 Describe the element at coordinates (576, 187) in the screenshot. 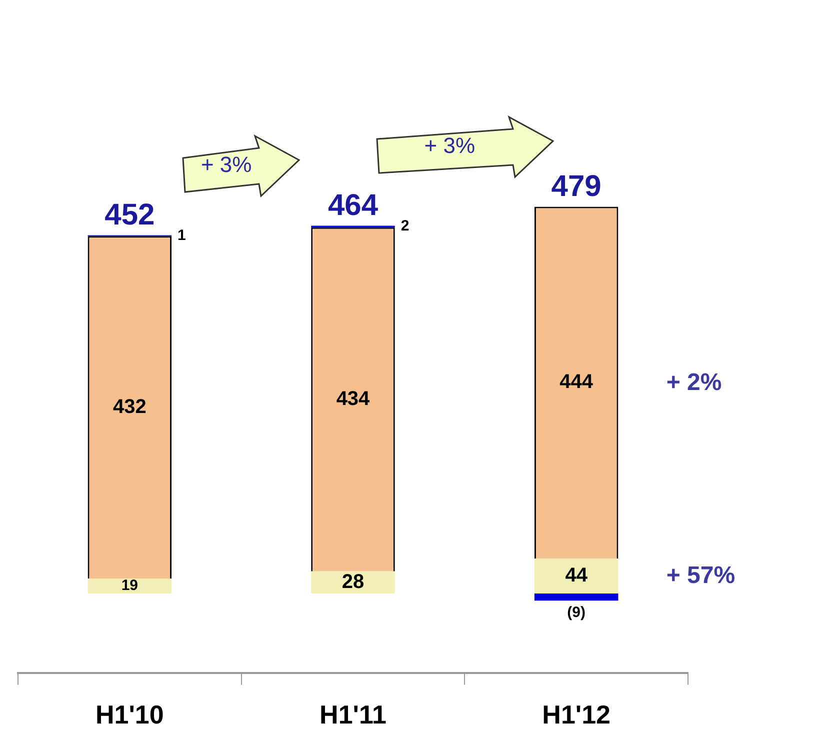

I see `total-label: 479` at that location.